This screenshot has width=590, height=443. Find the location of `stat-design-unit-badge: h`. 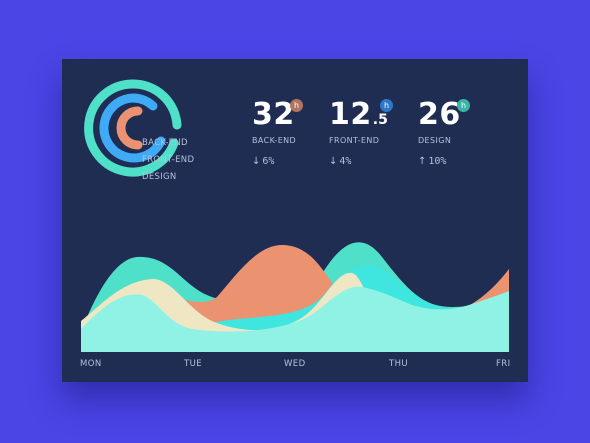

stat-design-unit-badge: h is located at coordinates (463, 105).